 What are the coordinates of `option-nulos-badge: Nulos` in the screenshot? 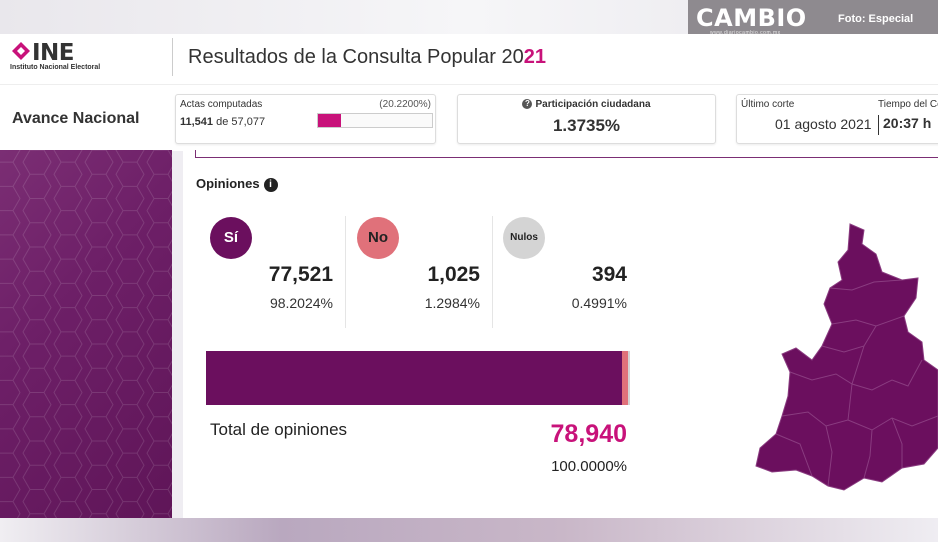 It's located at (524, 238).